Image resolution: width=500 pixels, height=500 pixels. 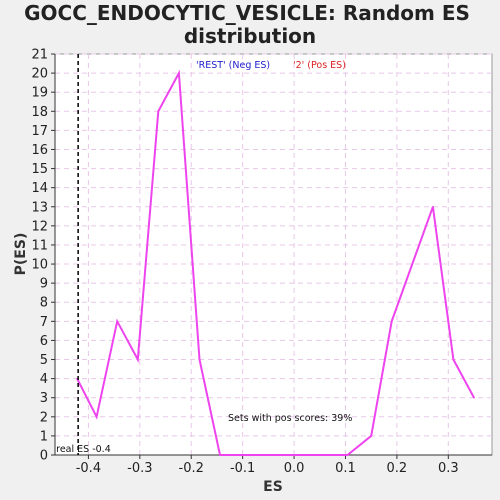 I want to click on y-tick-label: 17, so click(x=39, y=131).